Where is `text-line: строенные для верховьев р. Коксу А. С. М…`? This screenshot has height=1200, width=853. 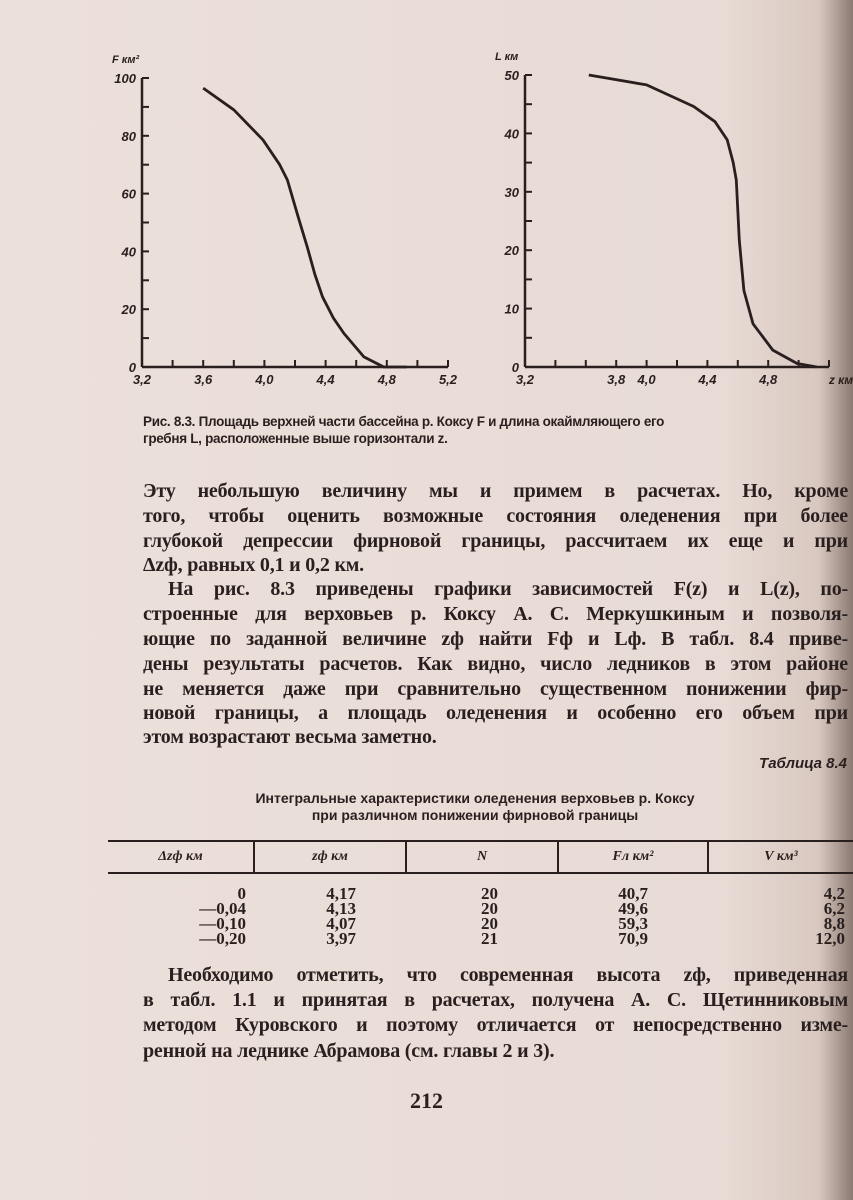 text-line: строенные для верховьев р. Коксу А. С. М… is located at coordinates (495, 614).